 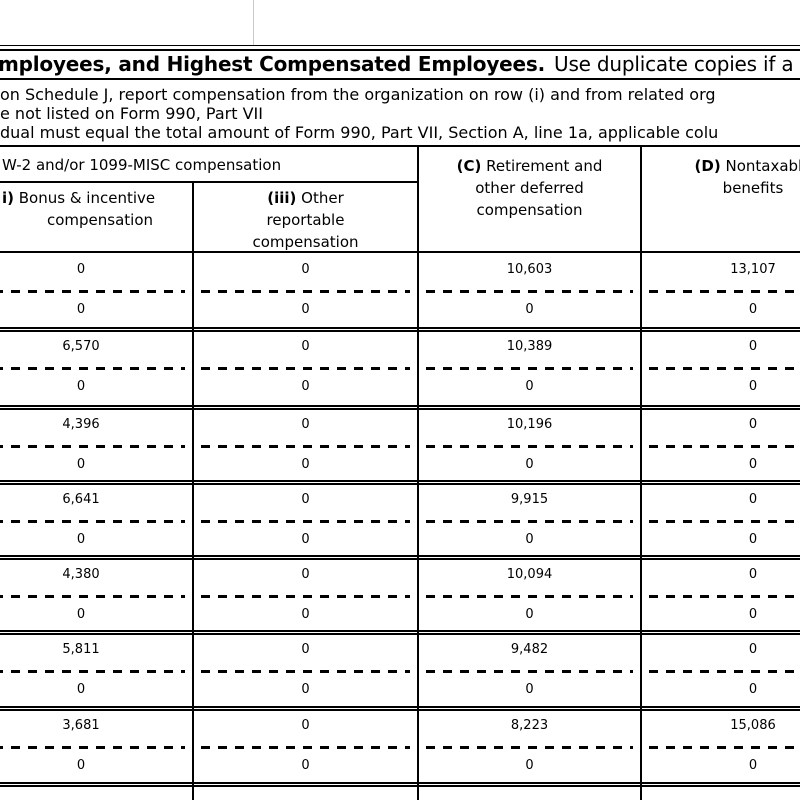 What do you see at coordinates (529, 210) in the screenshot?
I see `column-c-line3: compensation` at bounding box center [529, 210].